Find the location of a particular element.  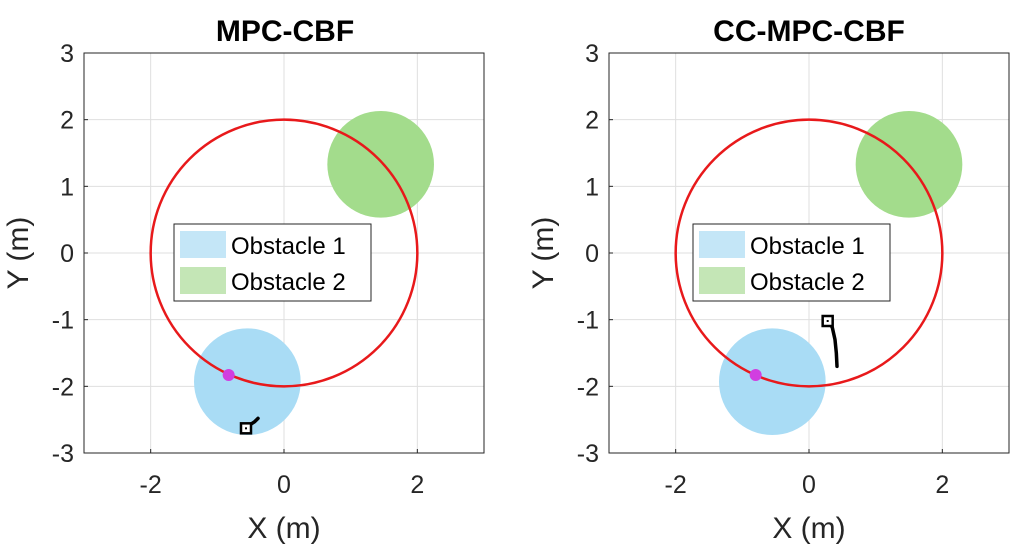

legend-1: Obstacle 1 Obstacle 2 is located at coordinates (272, 262).